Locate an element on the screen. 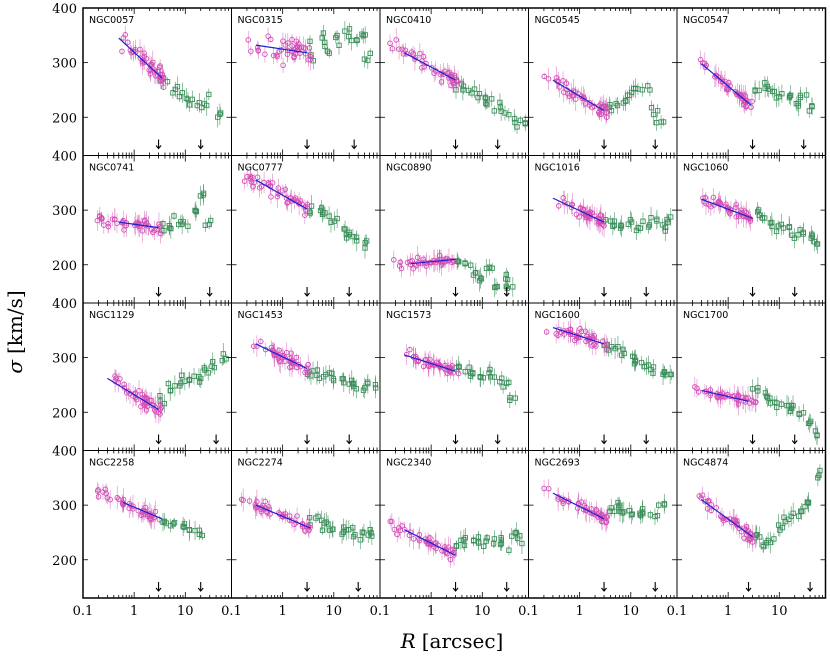 The height and width of the screenshot is (664, 830). panel-ngc1060: NGC1060 is located at coordinates (751, 229).